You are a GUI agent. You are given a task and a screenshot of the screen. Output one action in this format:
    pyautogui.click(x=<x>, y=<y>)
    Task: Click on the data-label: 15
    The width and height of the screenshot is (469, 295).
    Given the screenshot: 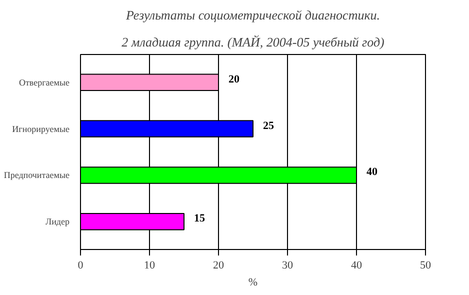 What is the action you would take?
    pyautogui.click(x=200, y=218)
    